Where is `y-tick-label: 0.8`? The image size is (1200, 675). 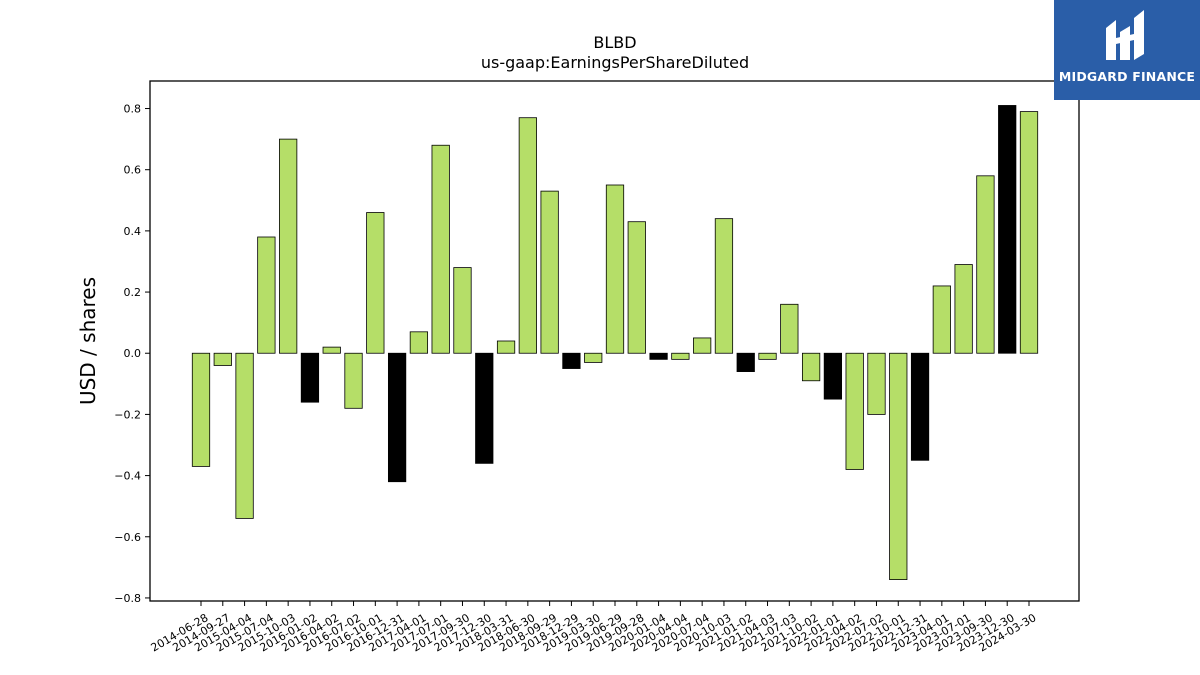
y-tick-label: 0.8 is located at coordinates (133, 109).